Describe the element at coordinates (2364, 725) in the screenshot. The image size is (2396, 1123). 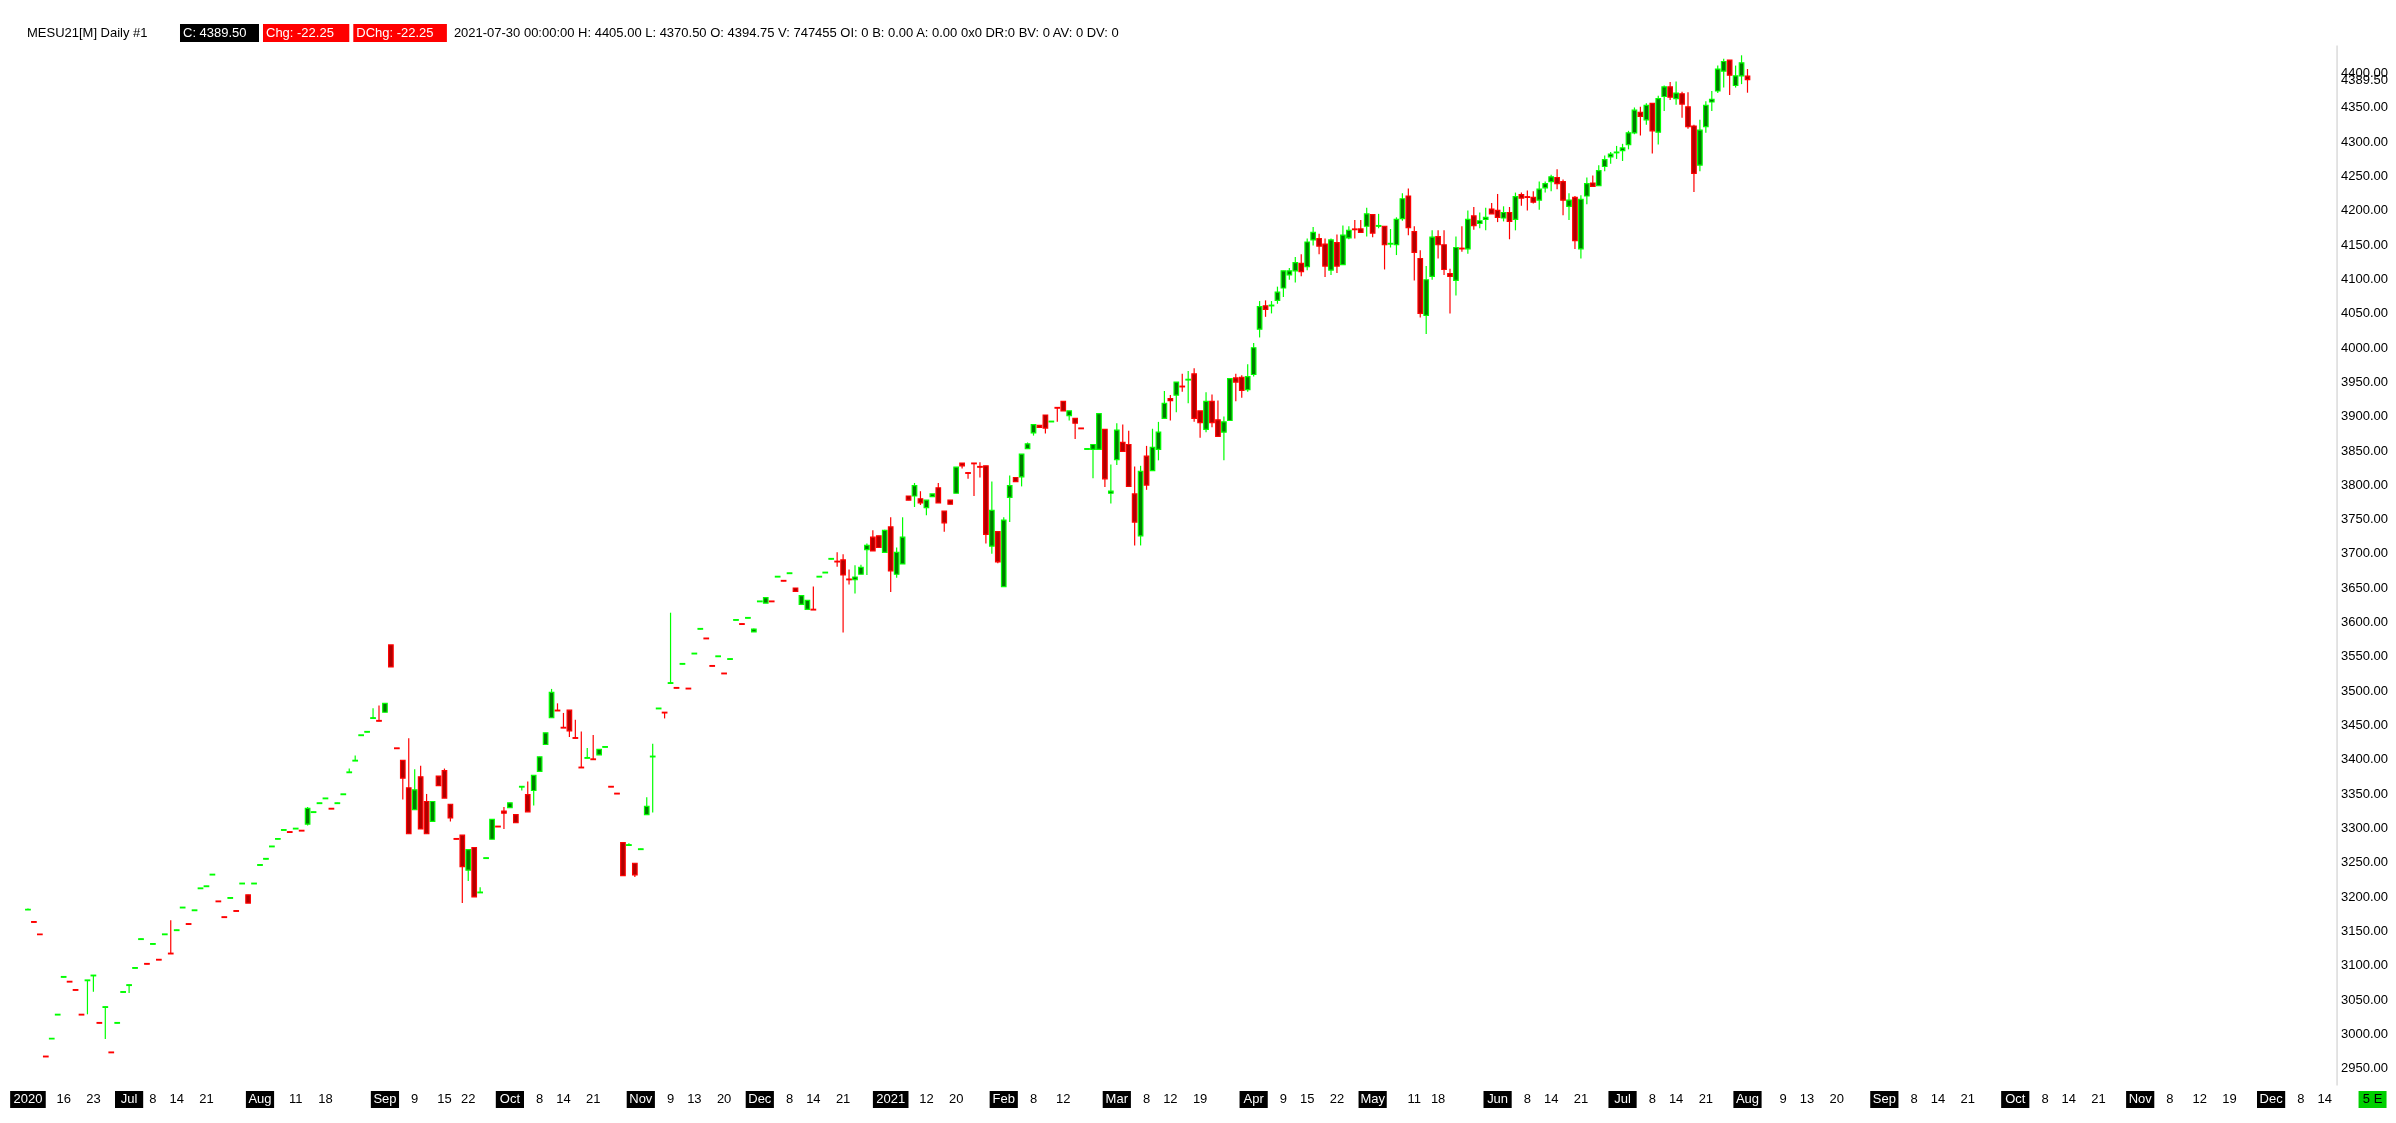
I see `y-tick-label: 3450.00` at that location.